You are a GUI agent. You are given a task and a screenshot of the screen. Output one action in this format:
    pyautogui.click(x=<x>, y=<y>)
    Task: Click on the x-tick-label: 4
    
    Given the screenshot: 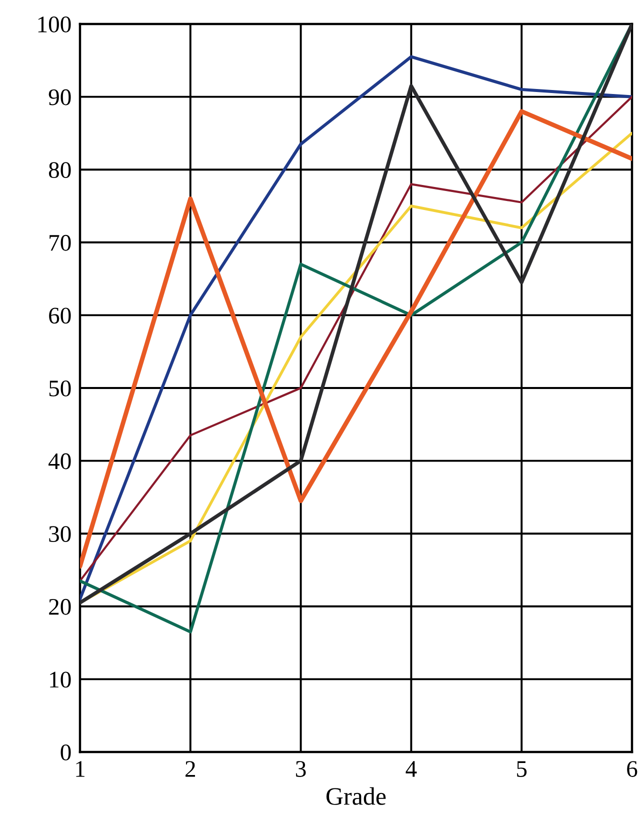 What is the action you would take?
    pyautogui.click(x=411, y=769)
    